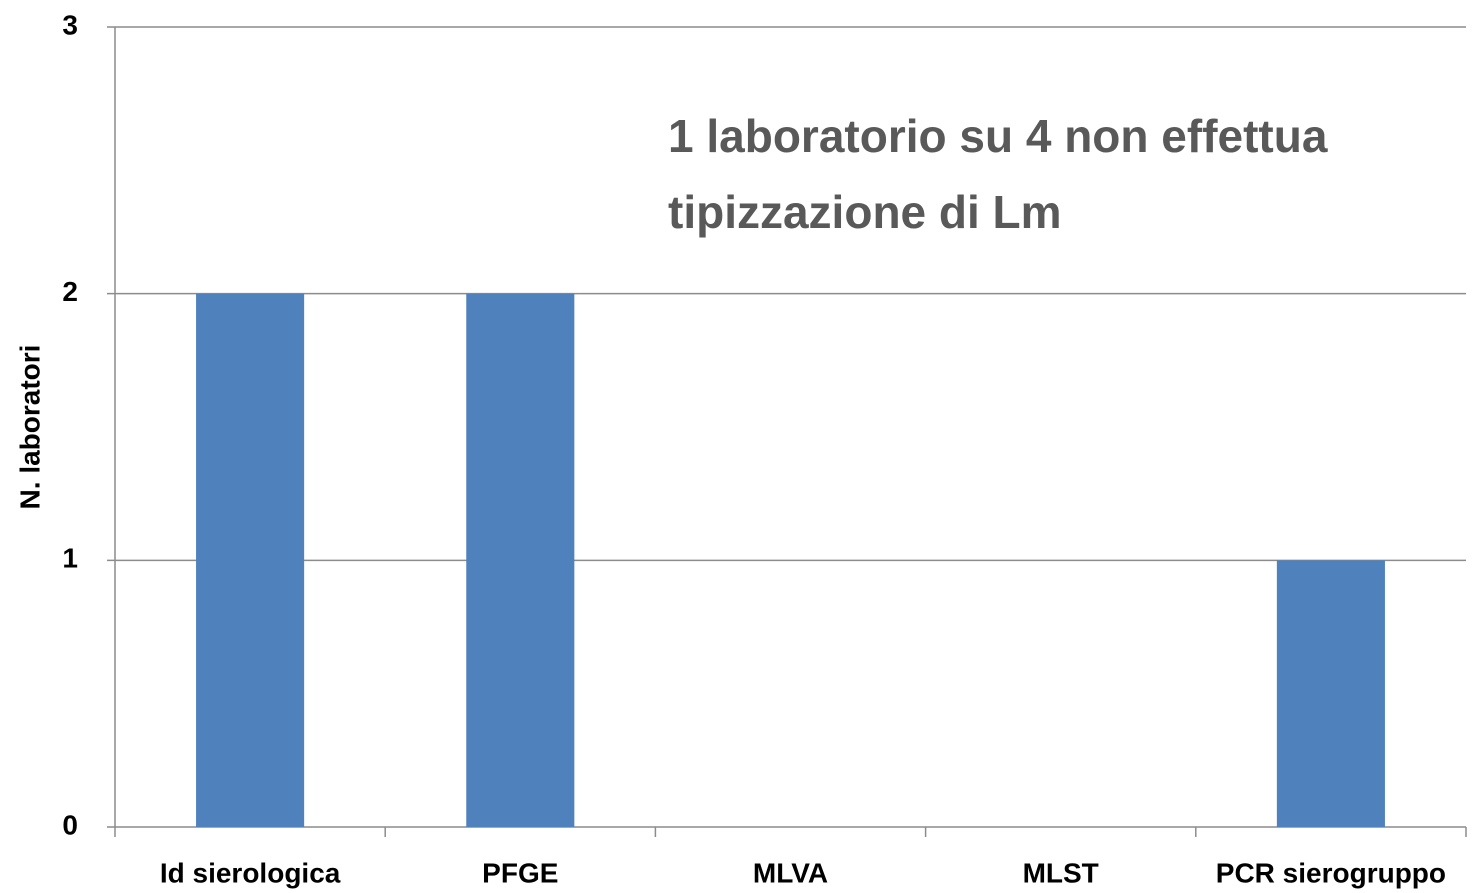  I want to click on y-axis-title: N. laboratori, so click(29, 427).